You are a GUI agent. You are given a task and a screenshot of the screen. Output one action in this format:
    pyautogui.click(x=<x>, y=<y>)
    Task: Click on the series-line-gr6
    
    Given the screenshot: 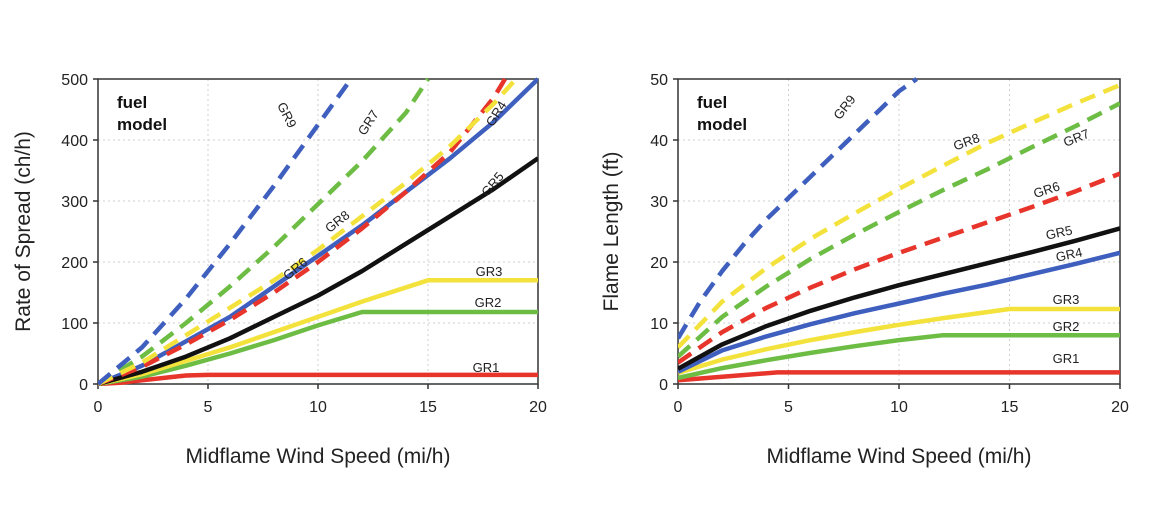 What is the action you would take?
    pyautogui.click(x=899, y=268)
    